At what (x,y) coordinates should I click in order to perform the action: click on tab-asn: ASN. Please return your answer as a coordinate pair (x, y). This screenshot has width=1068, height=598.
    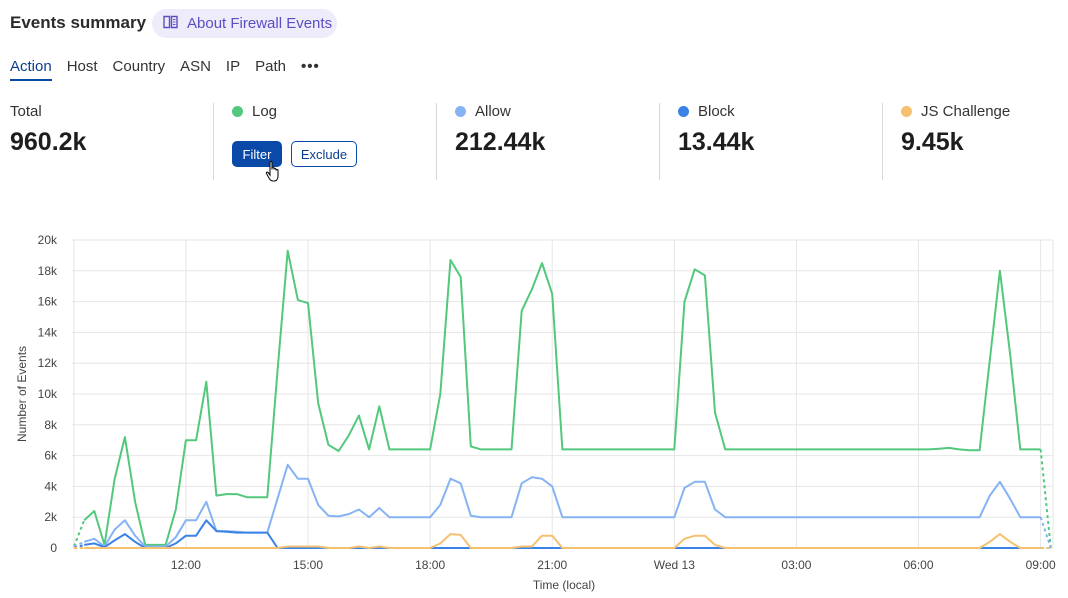
    Looking at the image, I should click on (195, 66).